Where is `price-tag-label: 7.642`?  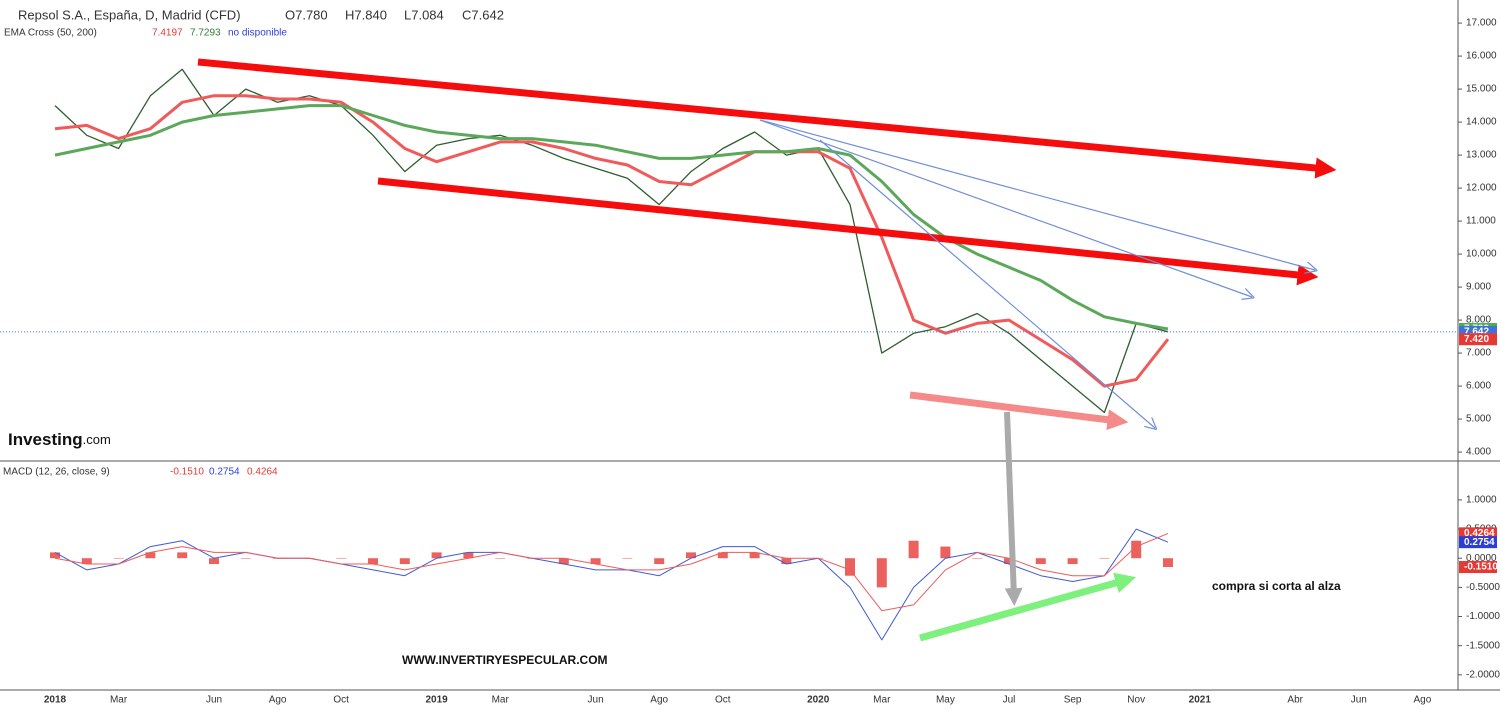
price-tag-label: 7.642 is located at coordinates (1476, 332).